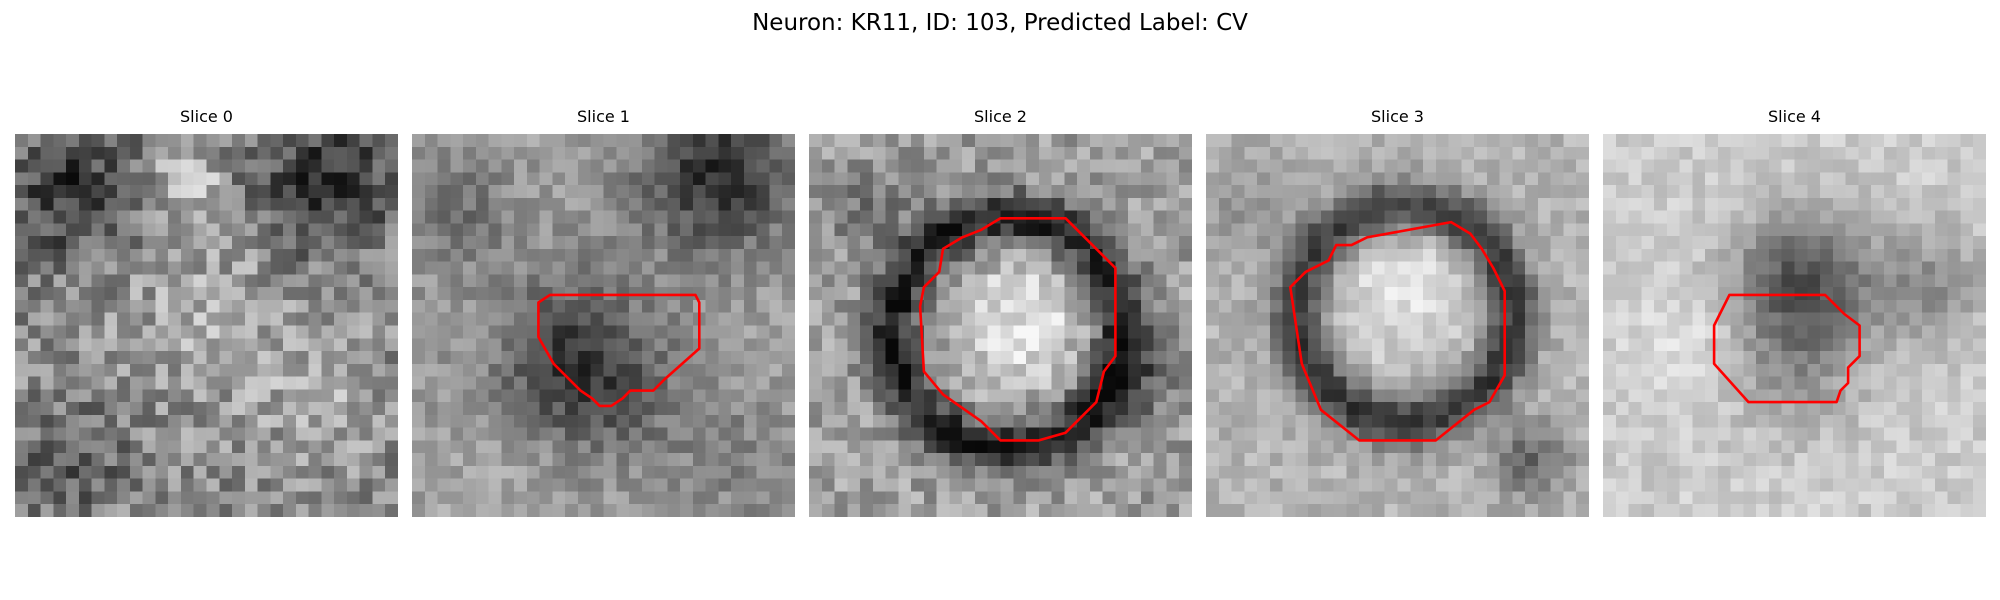 Image resolution: width=2000 pixels, height=600 pixels. I want to click on slice-title-2: Slice 2, so click(1000, 116).